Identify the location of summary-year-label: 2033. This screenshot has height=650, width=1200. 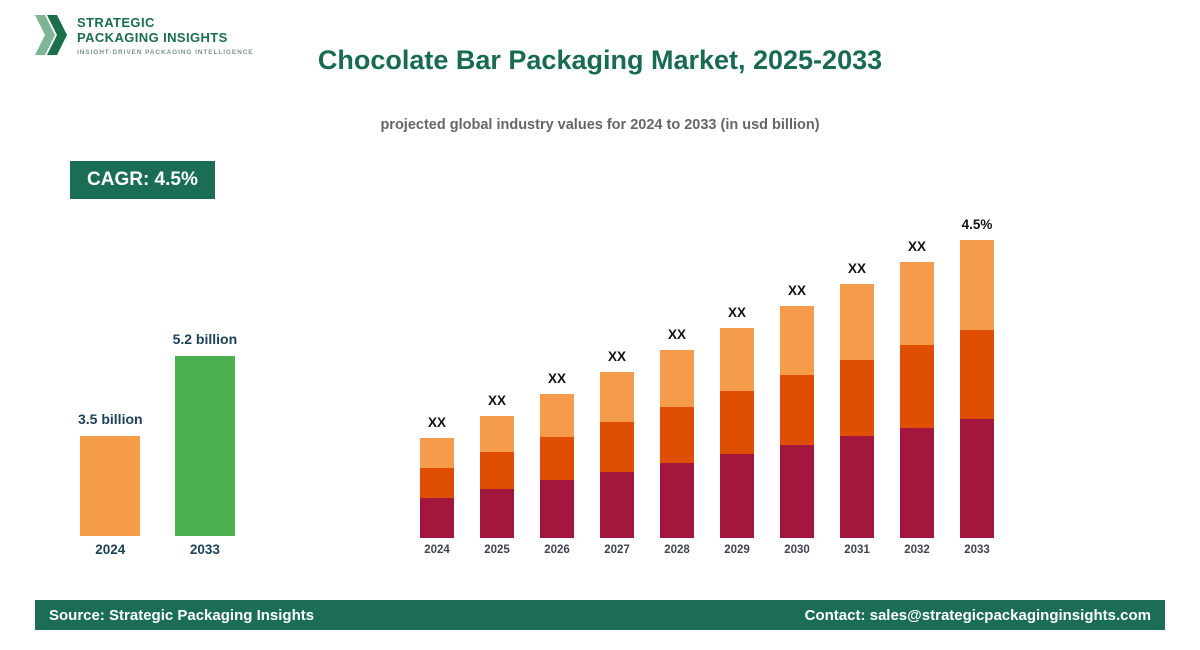
(204, 549).